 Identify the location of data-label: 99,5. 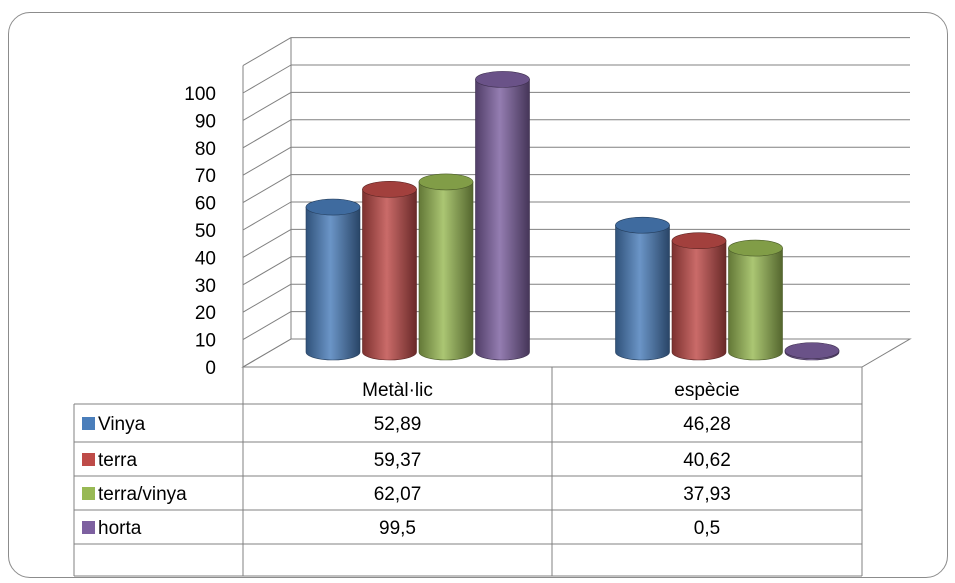
(397, 528).